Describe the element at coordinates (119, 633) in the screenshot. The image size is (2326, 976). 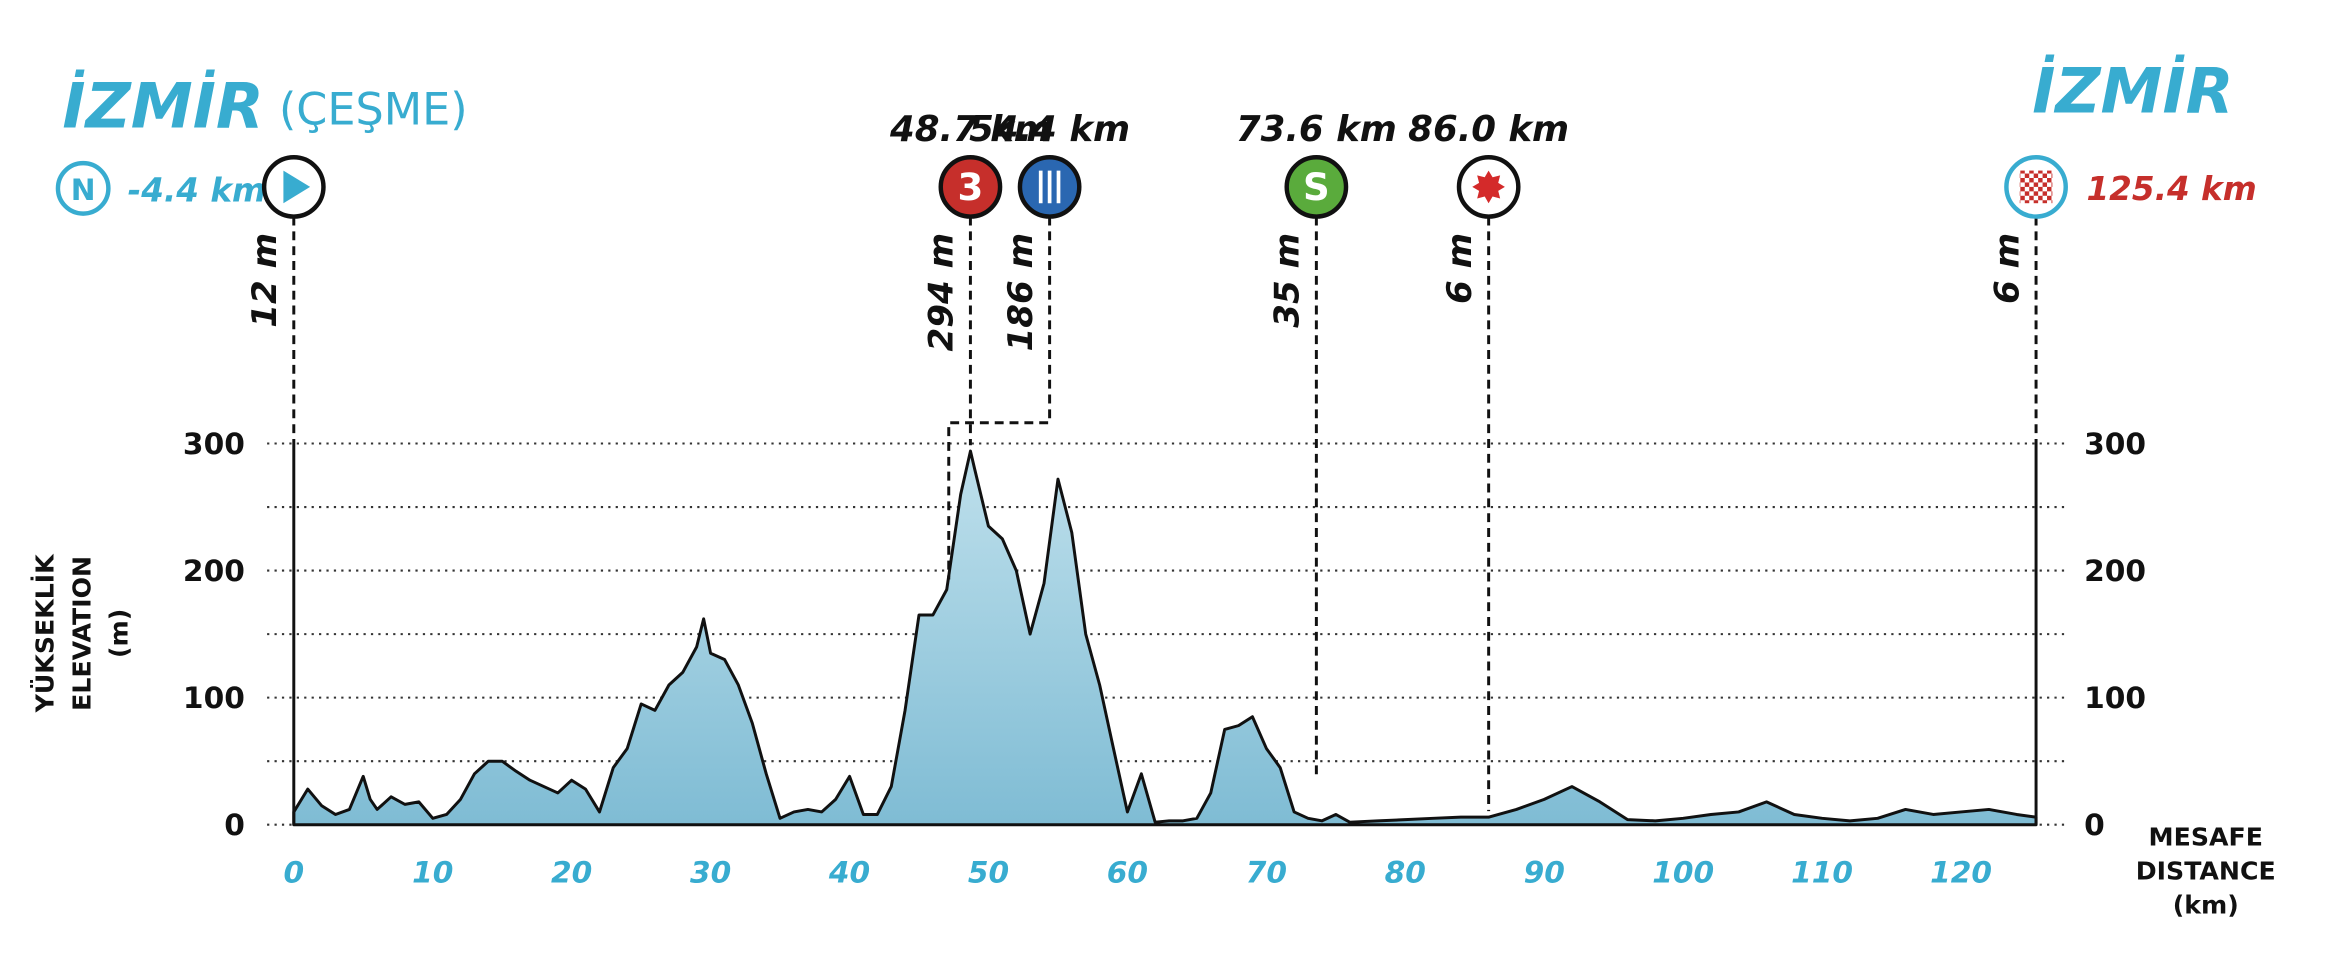
I see `y-axis-title: (m)` at that location.